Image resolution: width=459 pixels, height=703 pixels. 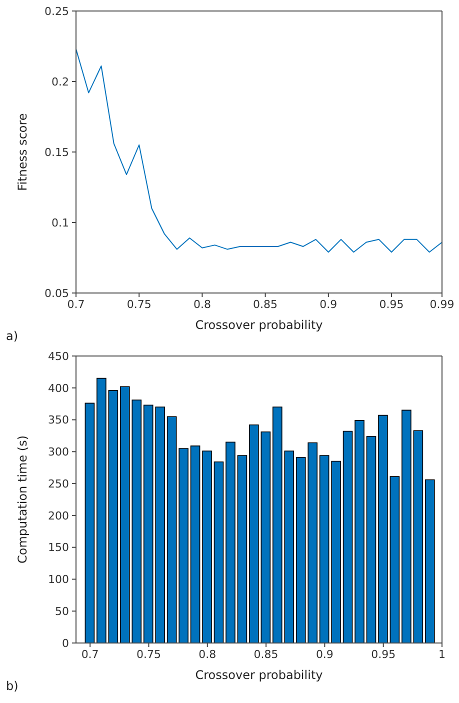 I want to click on y-tick-label: 0.15, so click(x=56, y=152).